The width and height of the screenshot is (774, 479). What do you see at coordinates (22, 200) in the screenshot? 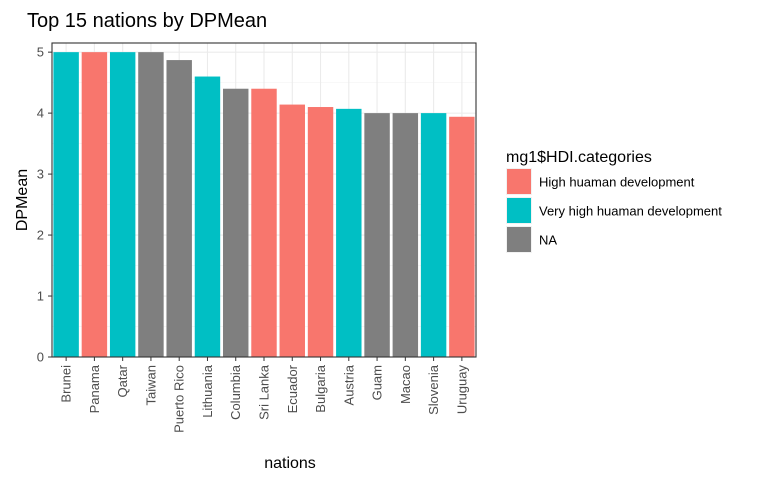
I see `y-axis-title: DPMean` at bounding box center [22, 200].